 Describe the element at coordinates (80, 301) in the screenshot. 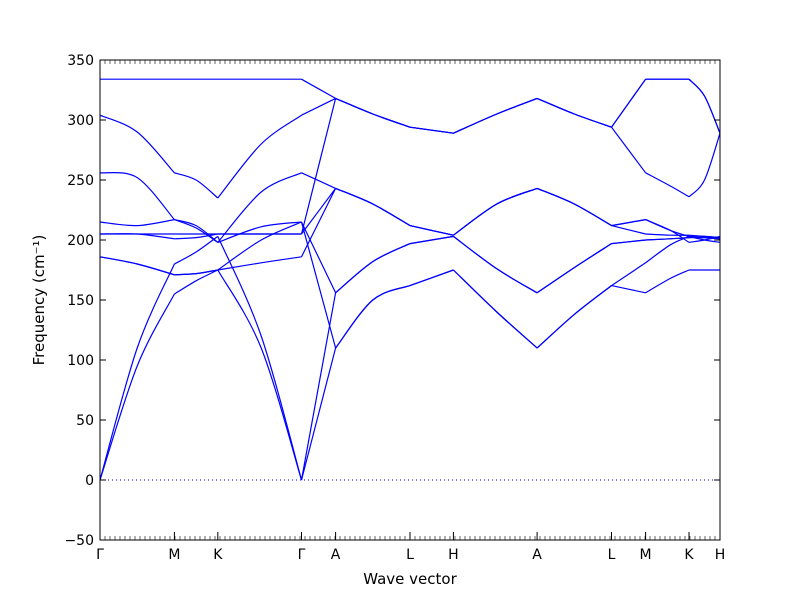

I see `y-tick-label: 150` at that location.